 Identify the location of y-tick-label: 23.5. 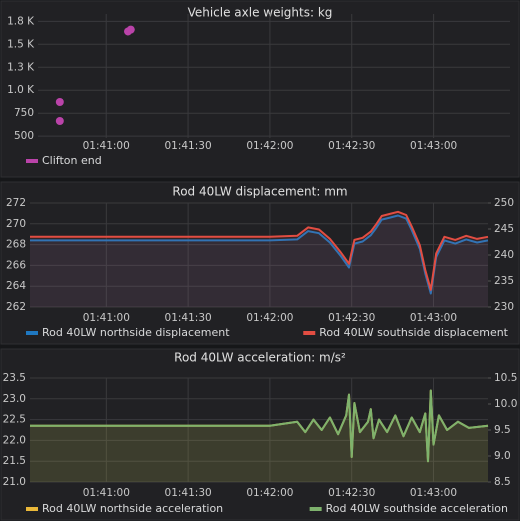
(14, 378).